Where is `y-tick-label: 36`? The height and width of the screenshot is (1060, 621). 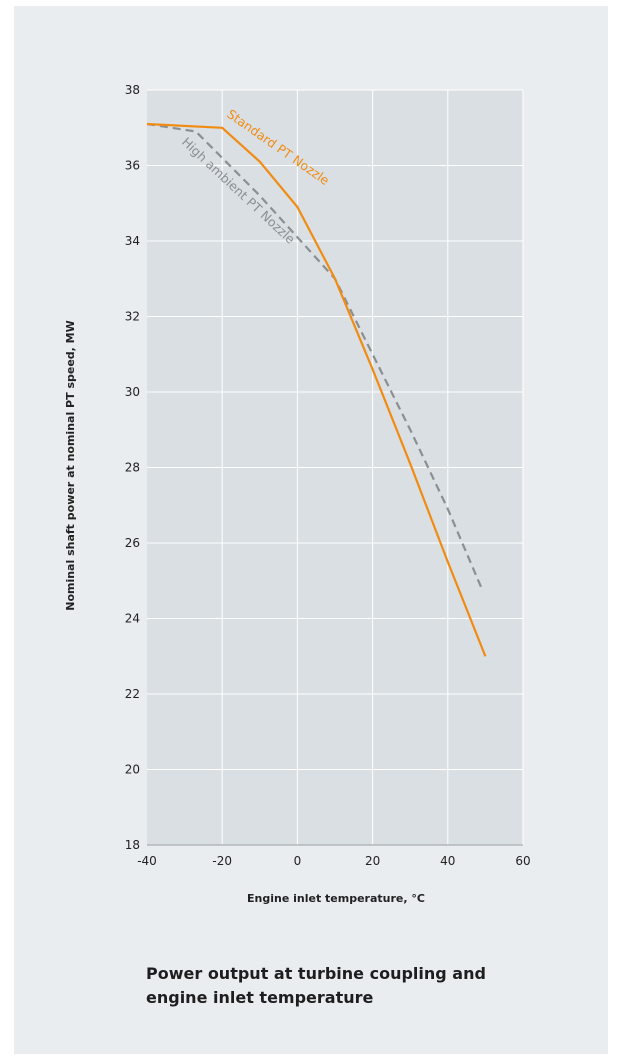 y-tick-label: 36 is located at coordinates (132, 166).